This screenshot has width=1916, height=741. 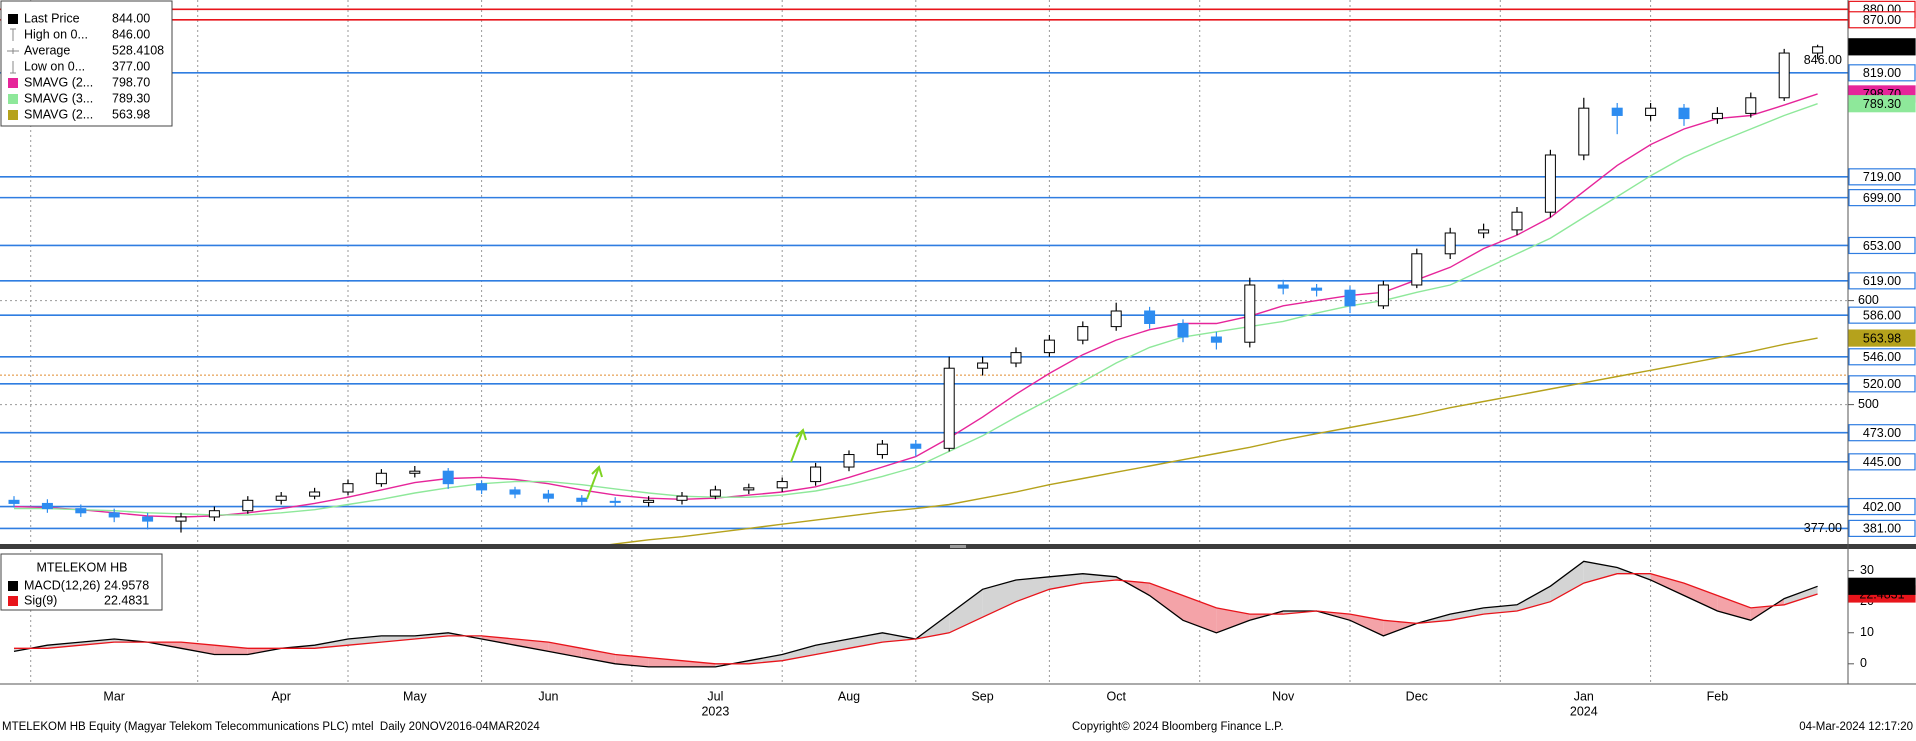 I want to click on legend-value: 844.00, so click(x=131, y=18).